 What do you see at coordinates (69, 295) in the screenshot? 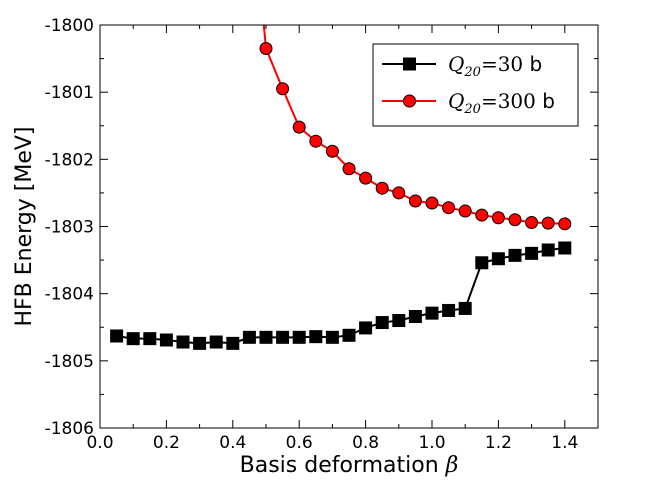
I see `y-tick-label: -1804` at bounding box center [69, 295].